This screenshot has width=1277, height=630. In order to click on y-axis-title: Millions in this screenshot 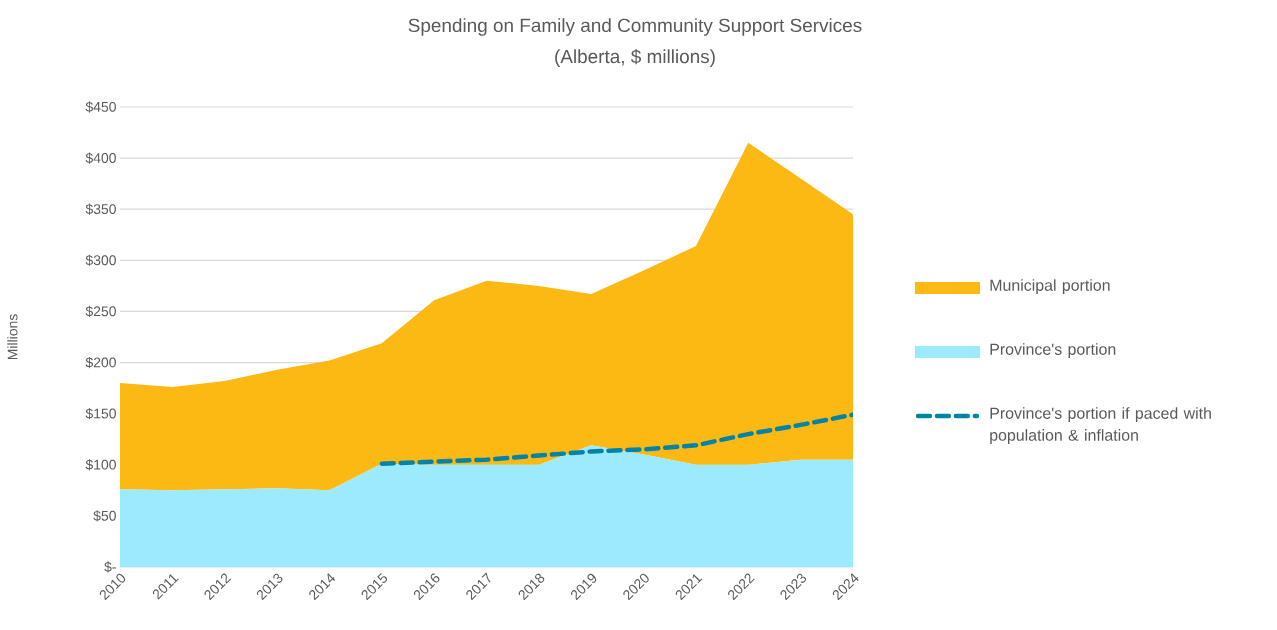, I will do `click(12, 337)`.